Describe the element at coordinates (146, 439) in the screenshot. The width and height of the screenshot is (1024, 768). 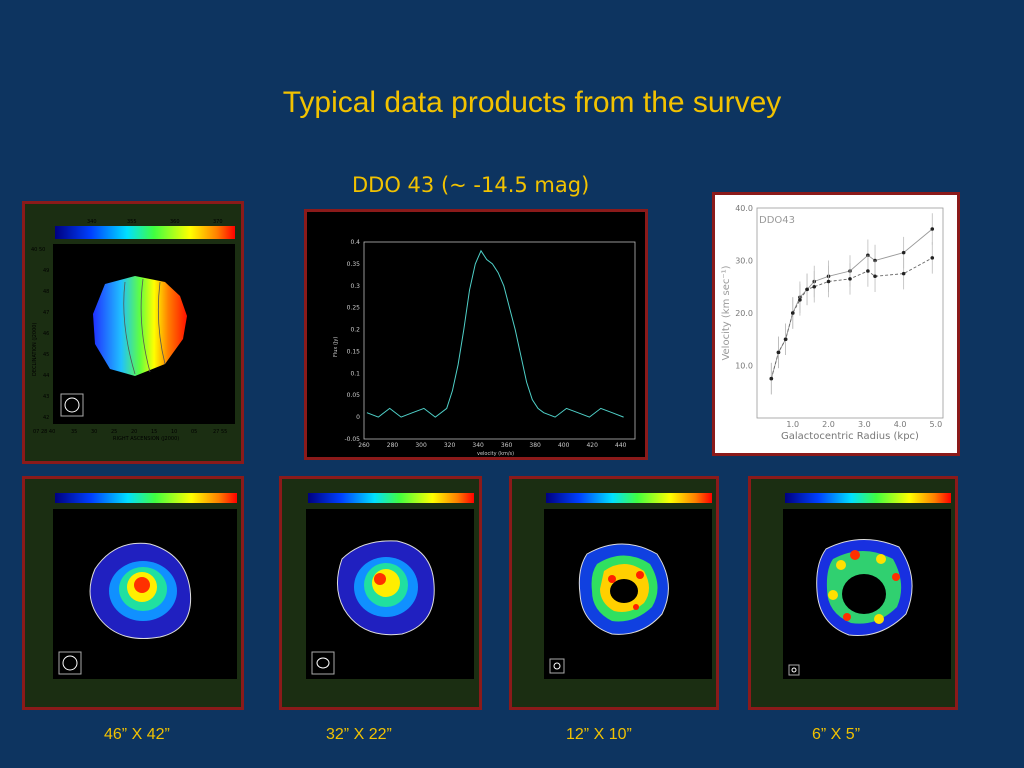
I see `ra-axis-label: RIGHT ASCENSION (J2000)` at that location.